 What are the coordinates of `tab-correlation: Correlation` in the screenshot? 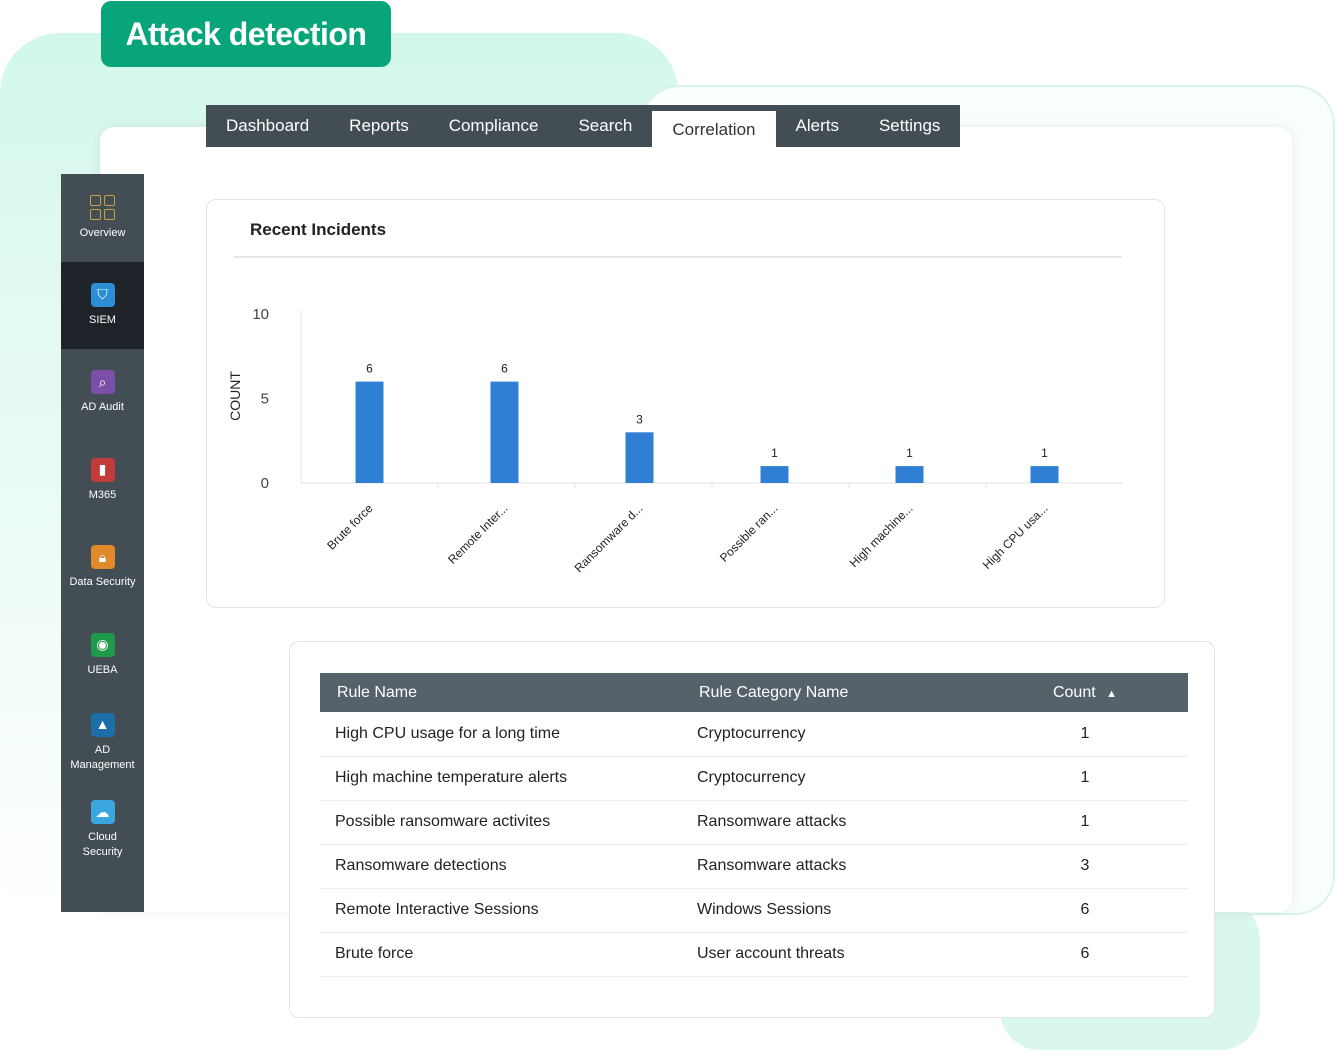 It's located at (714, 130).